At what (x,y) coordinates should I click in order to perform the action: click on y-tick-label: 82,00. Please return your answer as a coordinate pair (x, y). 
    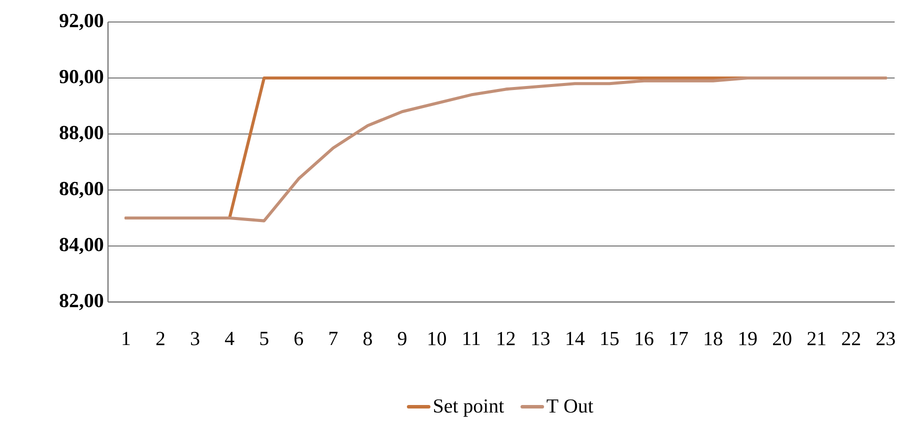
    Looking at the image, I should click on (82, 302).